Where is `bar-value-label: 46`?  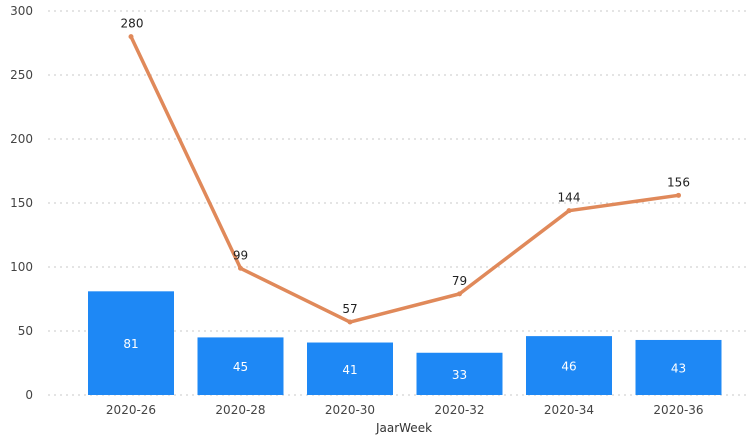
bar-value-label: 46 is located at coordinates (568, 367).